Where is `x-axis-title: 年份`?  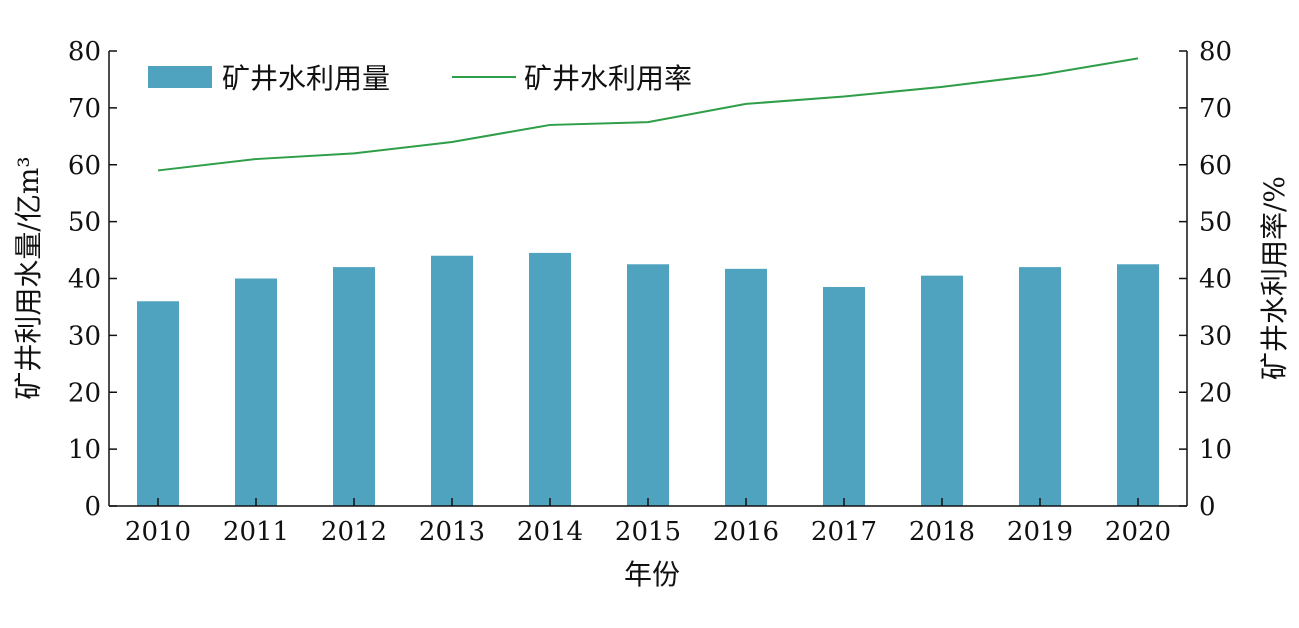 x-axis-title: 年份 is located at coordinates (652, 574).